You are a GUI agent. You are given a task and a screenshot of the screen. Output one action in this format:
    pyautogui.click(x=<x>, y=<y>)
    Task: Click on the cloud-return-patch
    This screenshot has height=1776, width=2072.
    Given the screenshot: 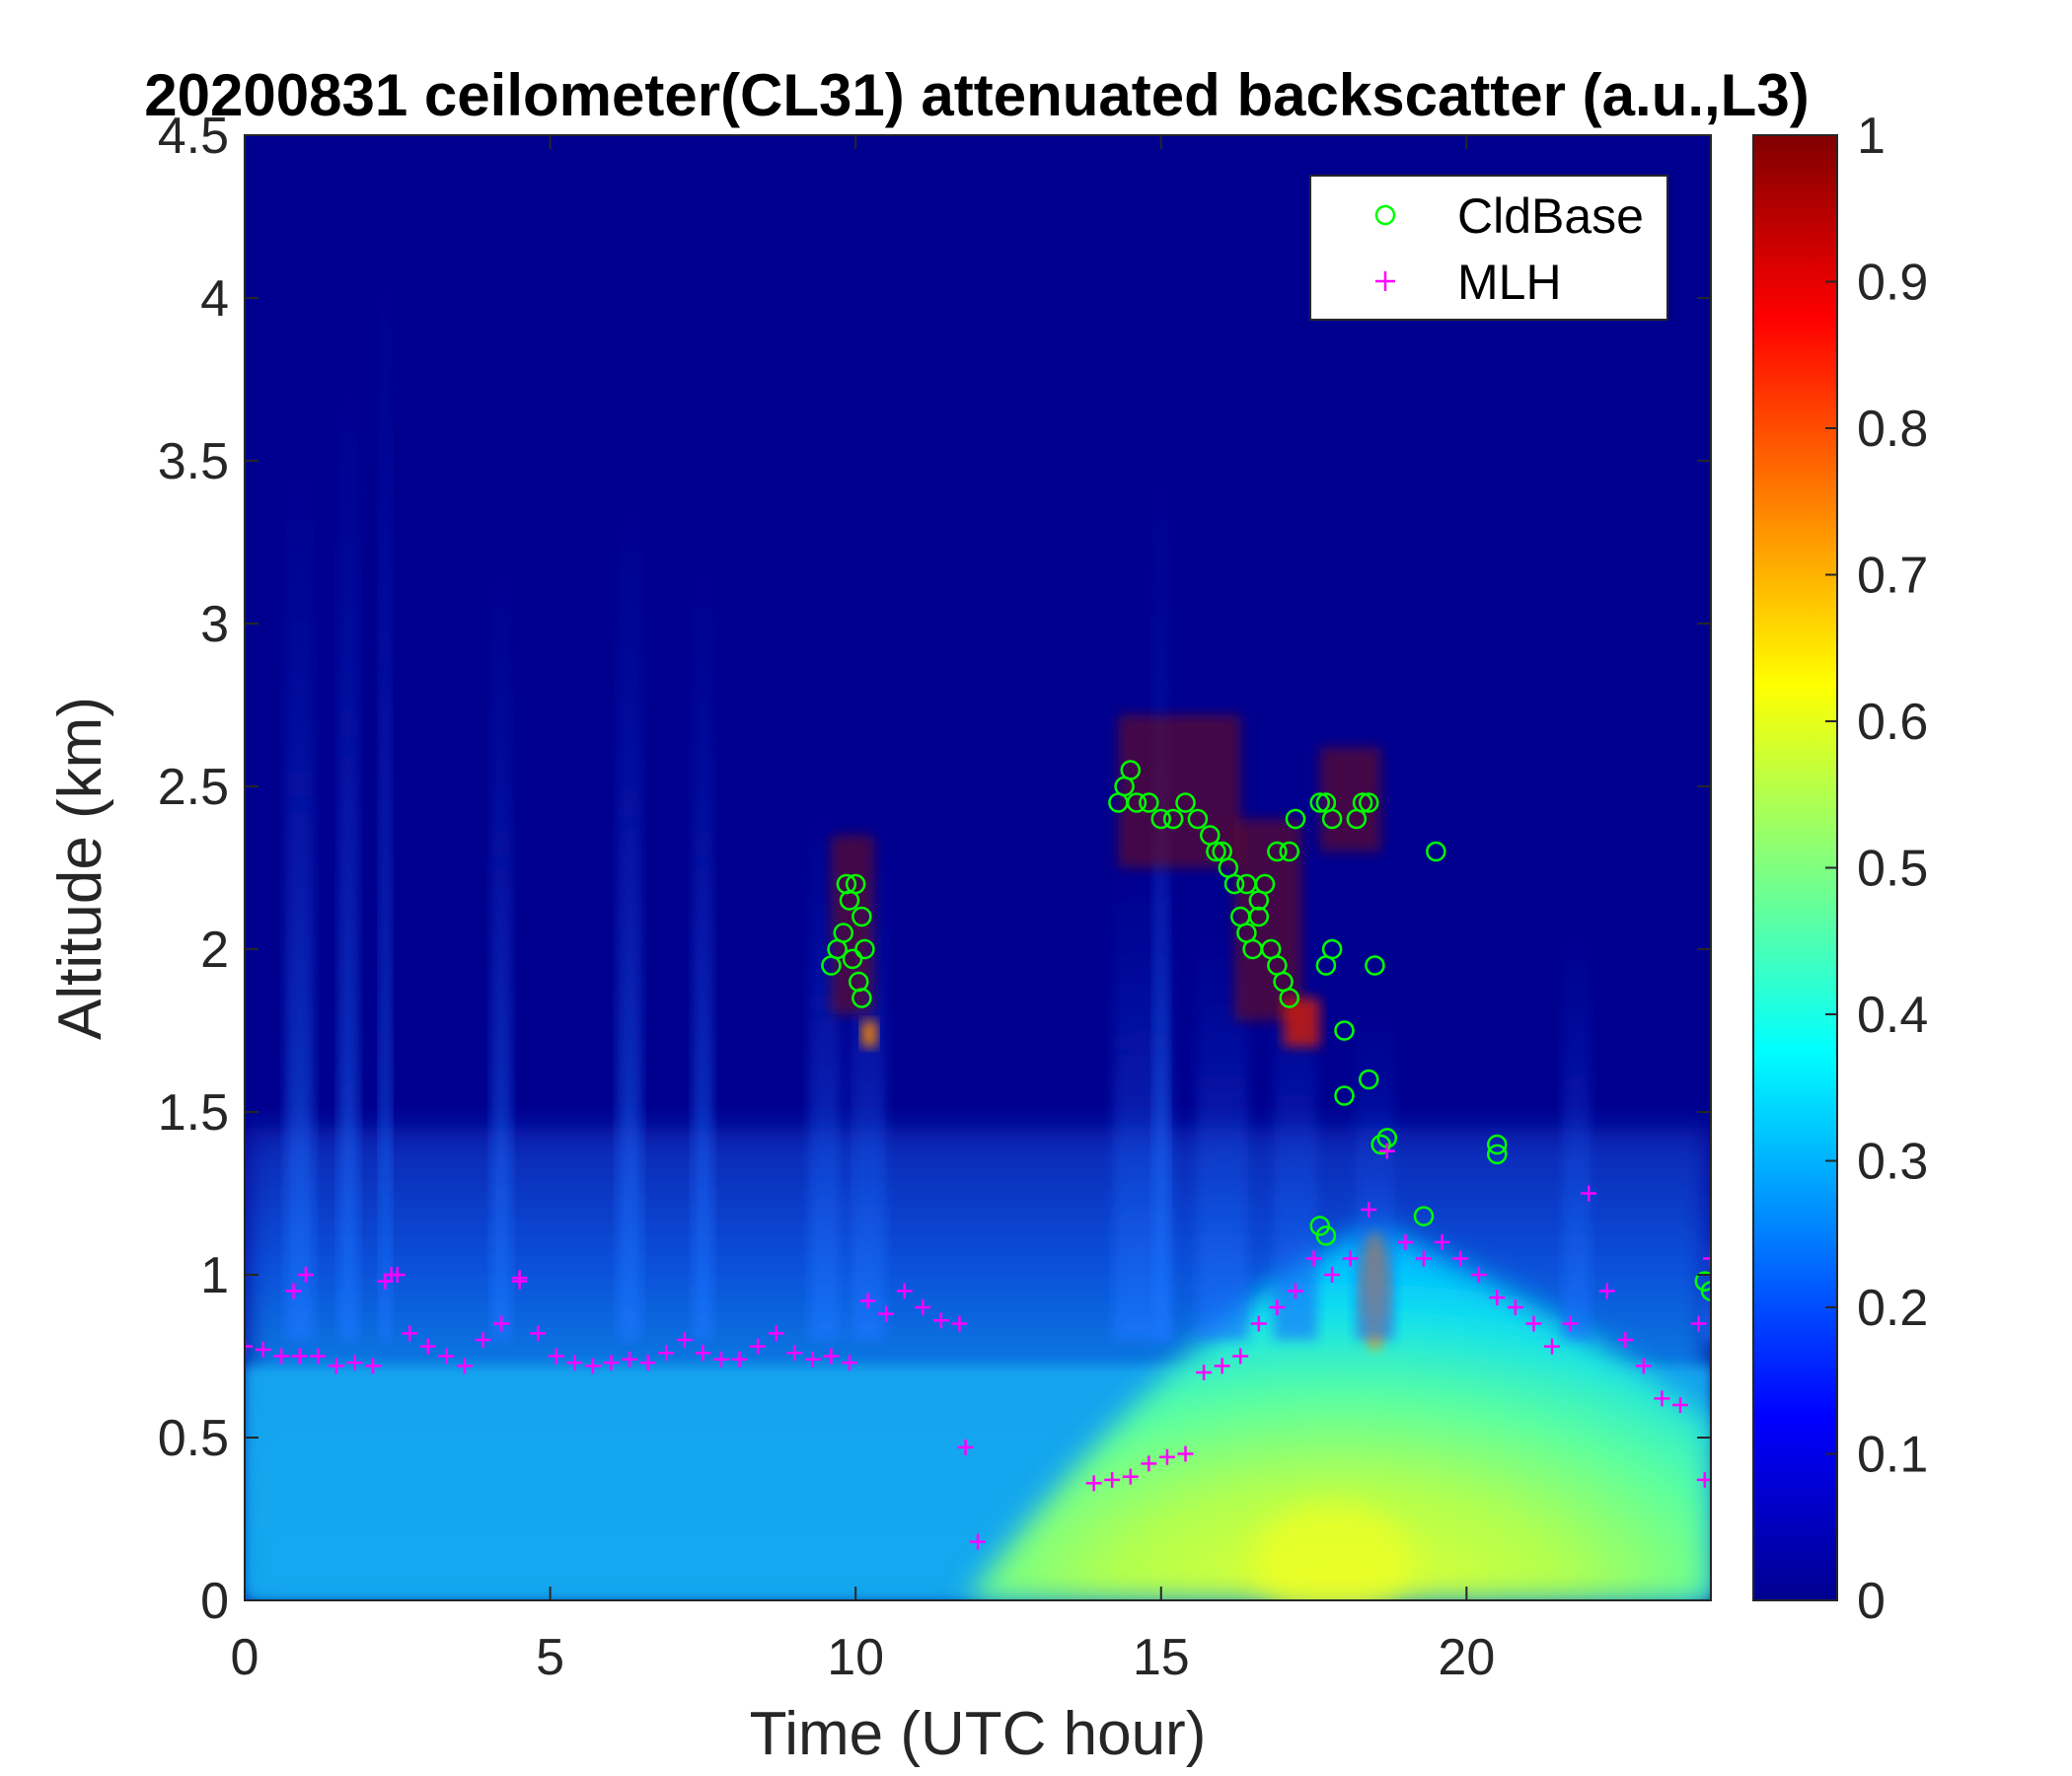 What is the action you would take?
    pyautogui.click(x=1302, y=1023)
    